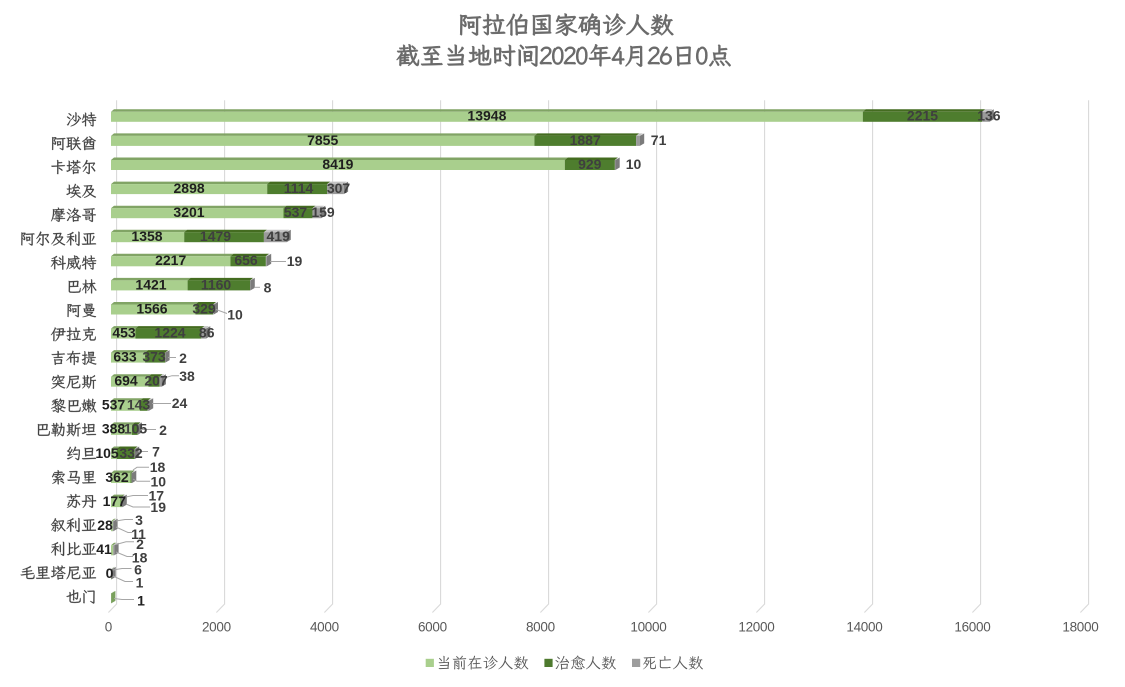 The image size is (1125, 687). I want to click on svg-text: 6000, so click(432, 627).